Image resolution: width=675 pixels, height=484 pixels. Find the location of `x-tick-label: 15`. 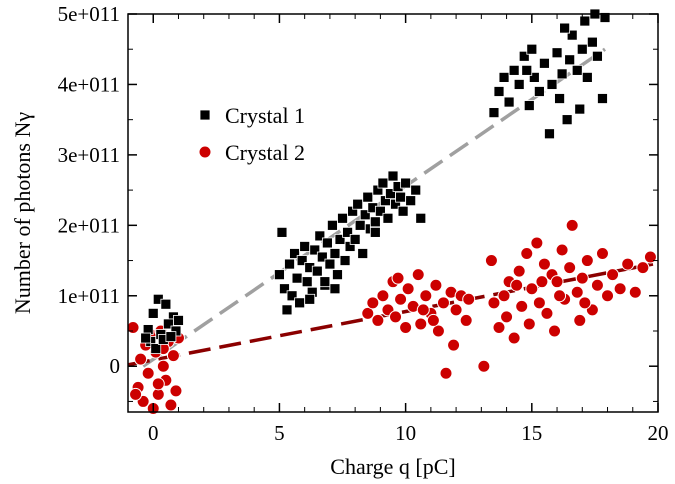

x-tick-label: 15 is located at coordinates (531, 433).